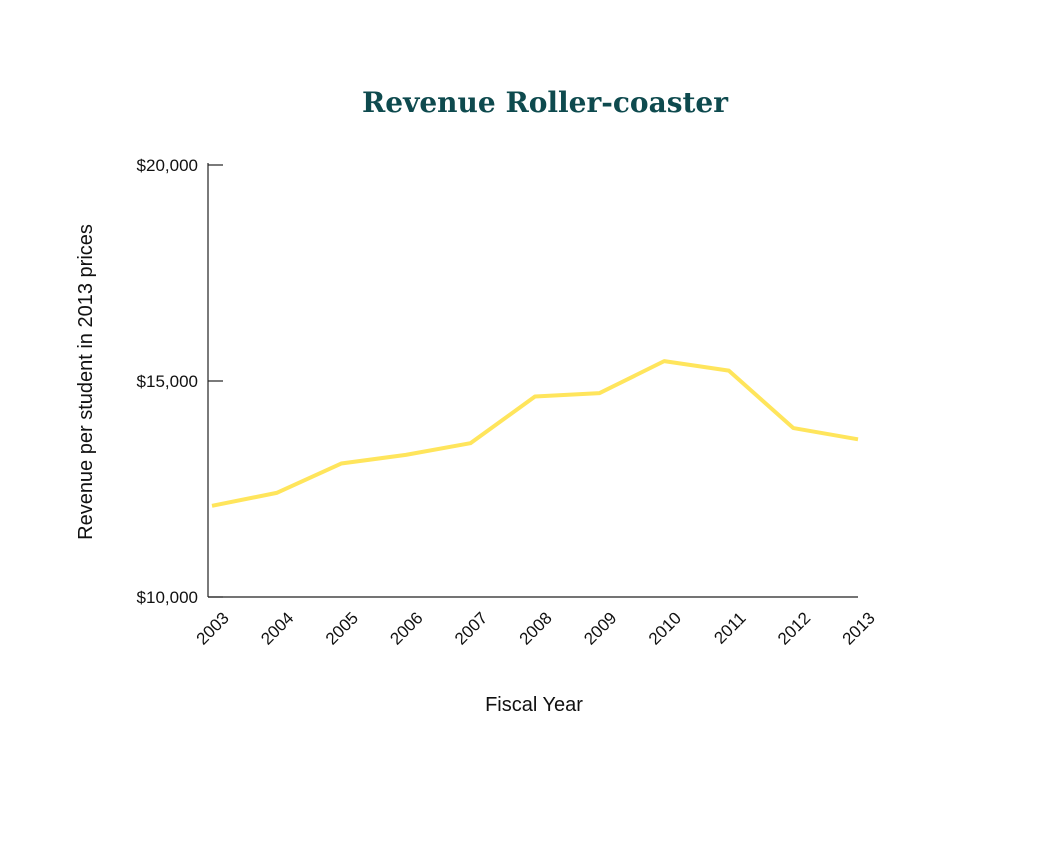 This screenshot has width=1037, height=842. I want to click on x-tick-label: 2012, so click(794, 628).